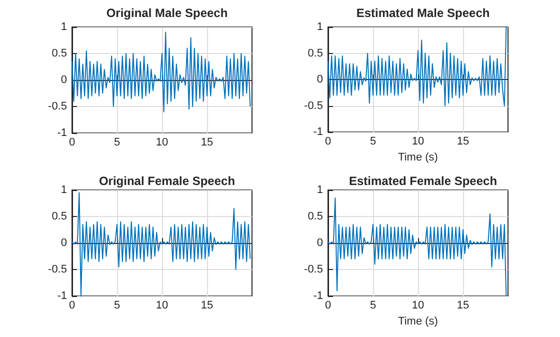  I want to click on chart-title: Original Female Speech, so click(167, 181).